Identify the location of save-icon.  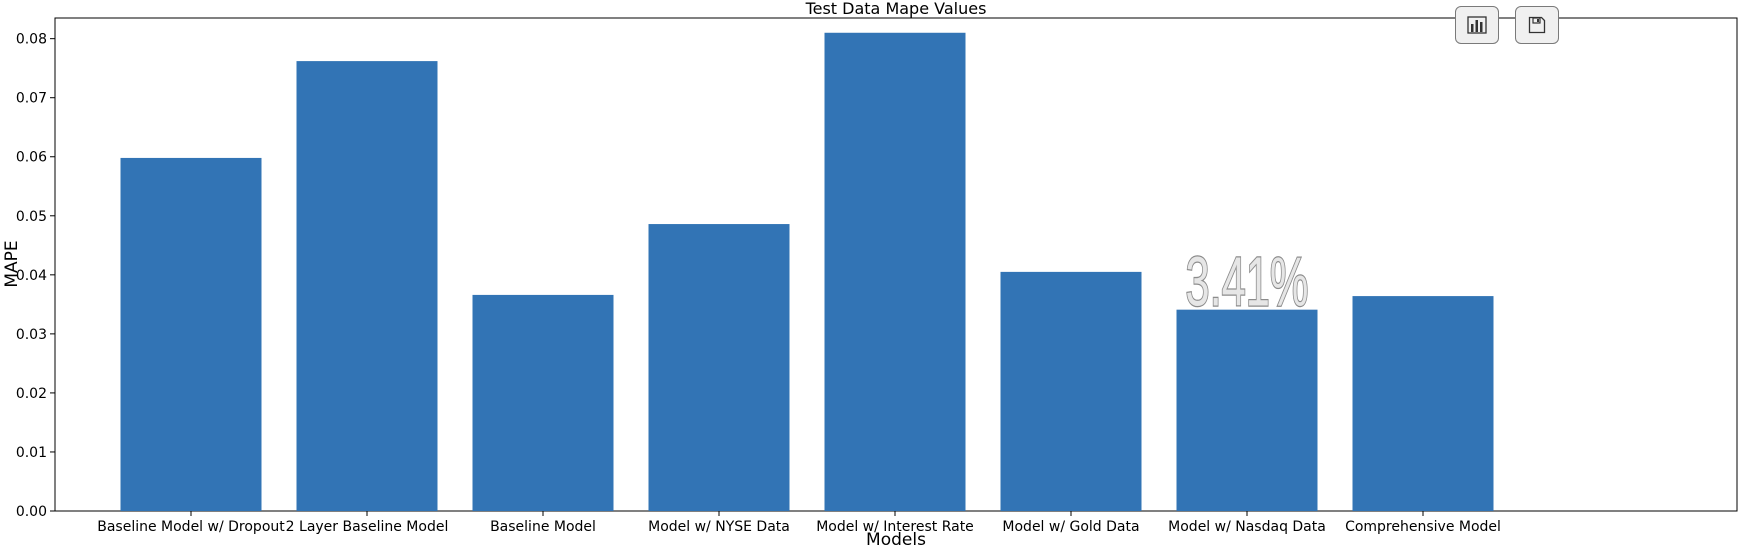
(1537, 25).